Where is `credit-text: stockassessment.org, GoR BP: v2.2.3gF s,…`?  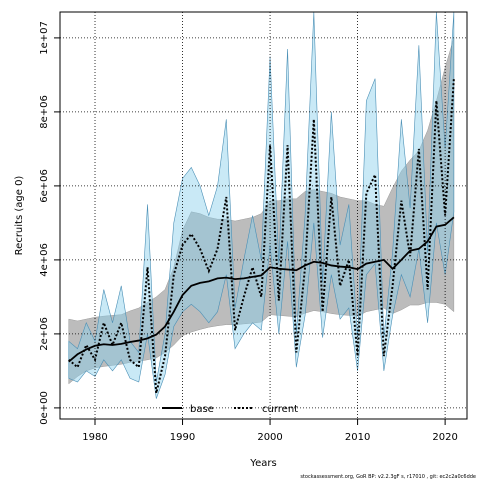
credit-text: stockassessment.org, GoR BP: v2.2.3gF s,… is located at coordinates (388, 477).